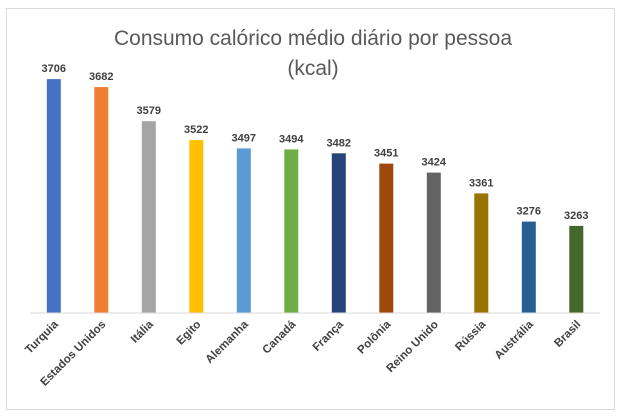  What do you see at coordinates (529, 212) in the screenshot?
I see `data-label-10: 3276` at bounding box center [529, 212].